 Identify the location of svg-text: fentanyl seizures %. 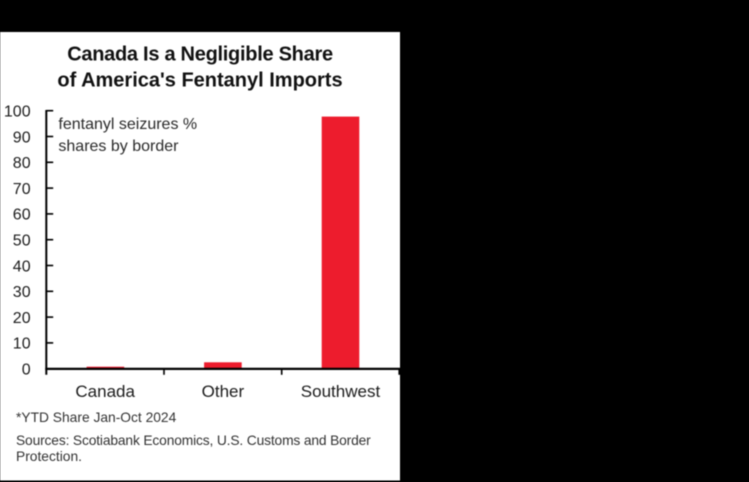
(127, 124).